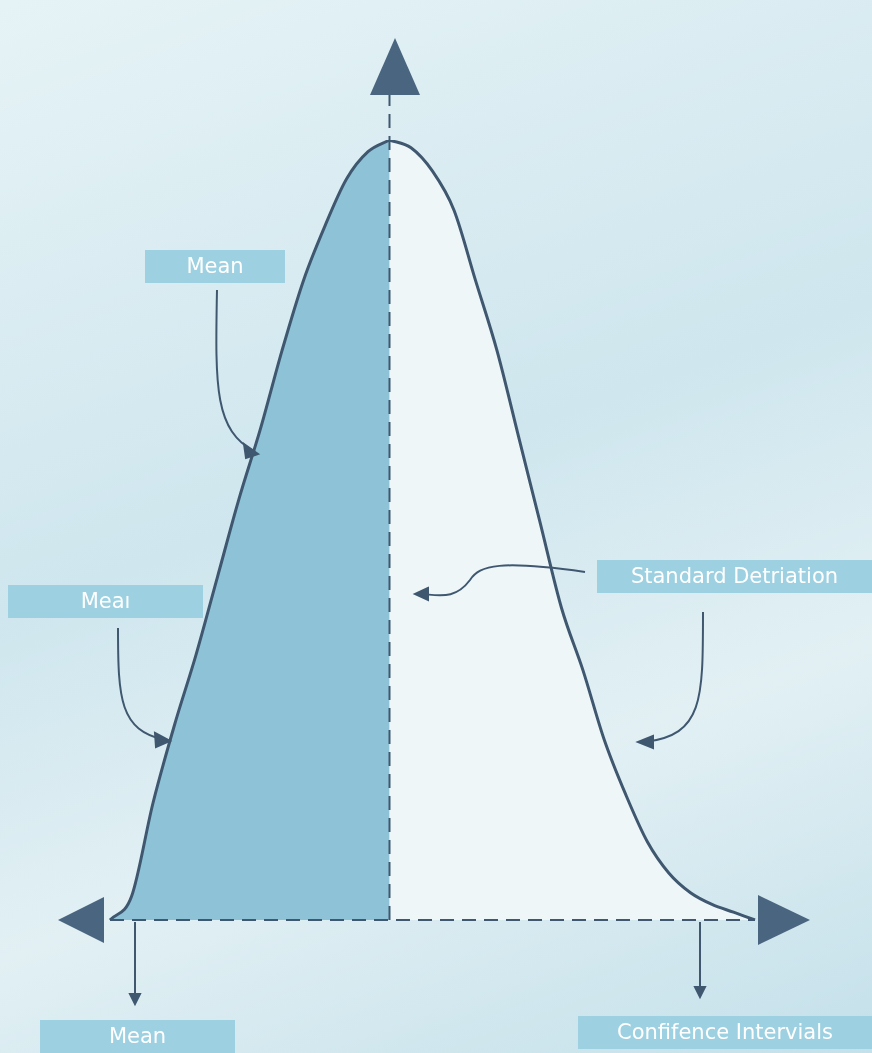  Describe the element at coordinates (734, 576) in the screenshot. I see `label-box: Standard Detriation` at that location.